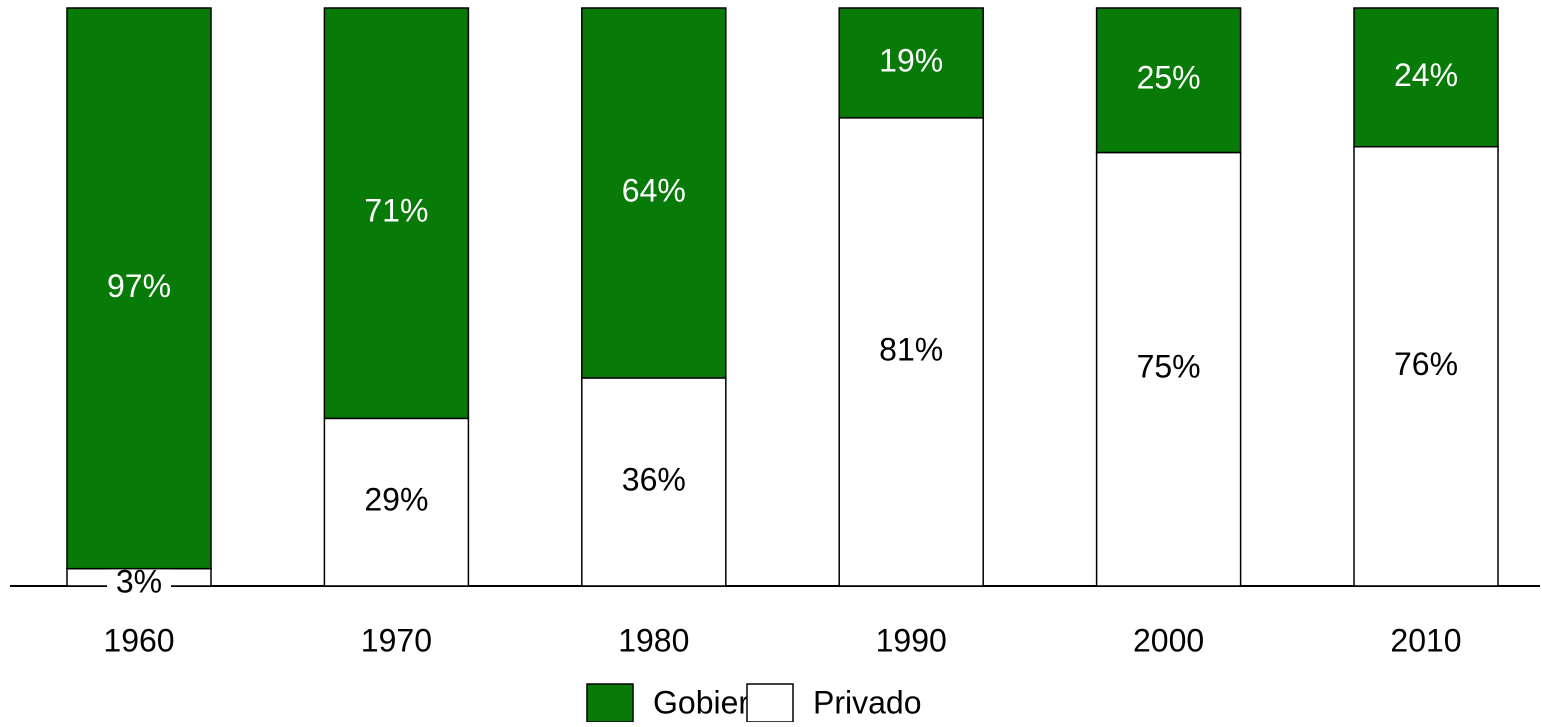 This screenshot has width=1542, height=727. What do you see at coordinates (653, 640) in the screenshot?
I see `x-tick-label: 1980` at bounding box center [653, 640].